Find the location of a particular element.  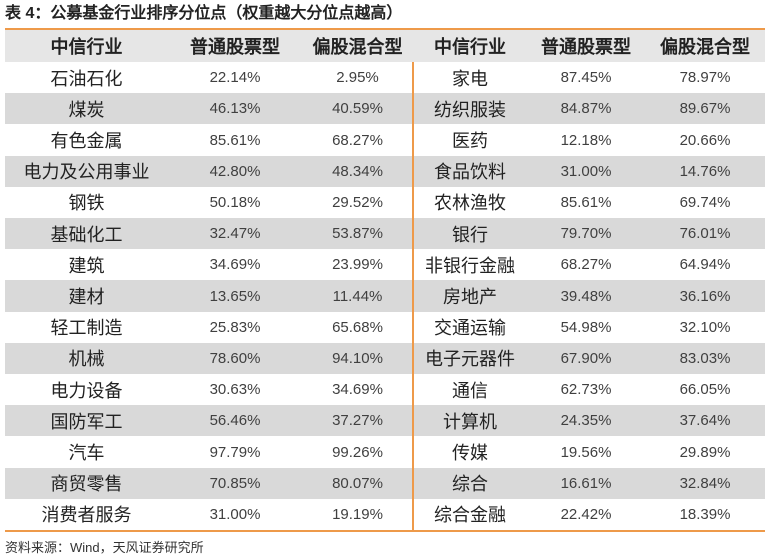

mixed-fund-percentile-cell: 64.94% is located at coordinates (705, 265).